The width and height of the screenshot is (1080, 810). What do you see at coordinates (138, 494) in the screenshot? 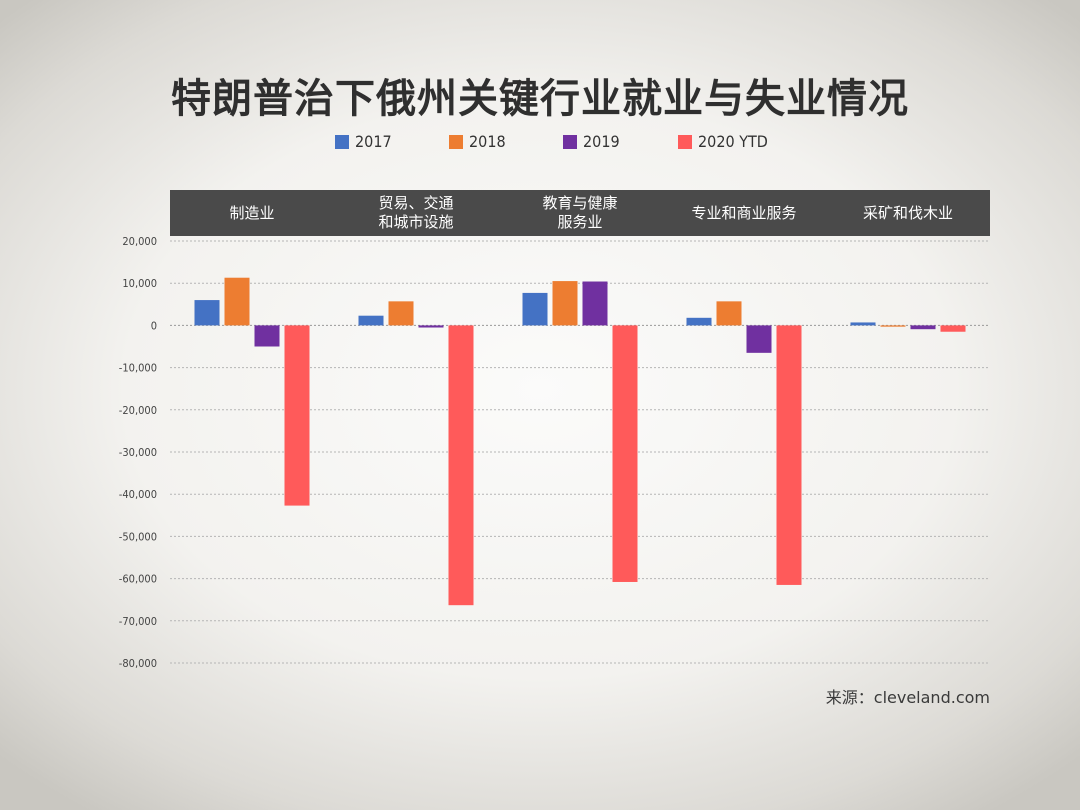
I see `y-tick-label: -40,000` at bounding box center [138, 494].